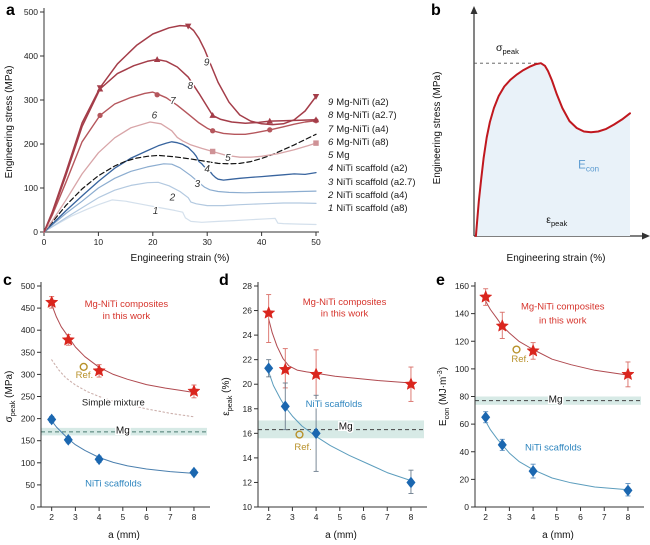 The width and height of the screenshot is (650, 545). I want to click on svg-text: Econ, so click(588, 167).